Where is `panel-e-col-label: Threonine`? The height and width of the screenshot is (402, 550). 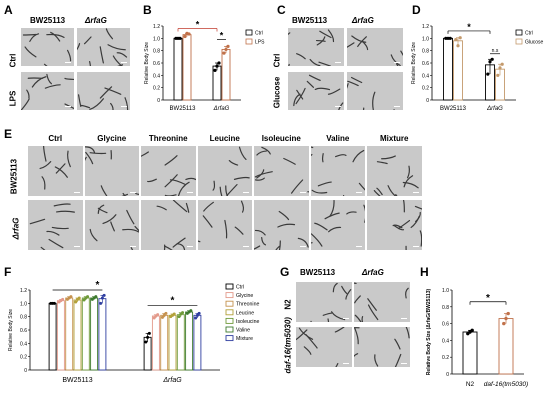 panel-e-col-label: Threonine is located at coordinates (168, 138).